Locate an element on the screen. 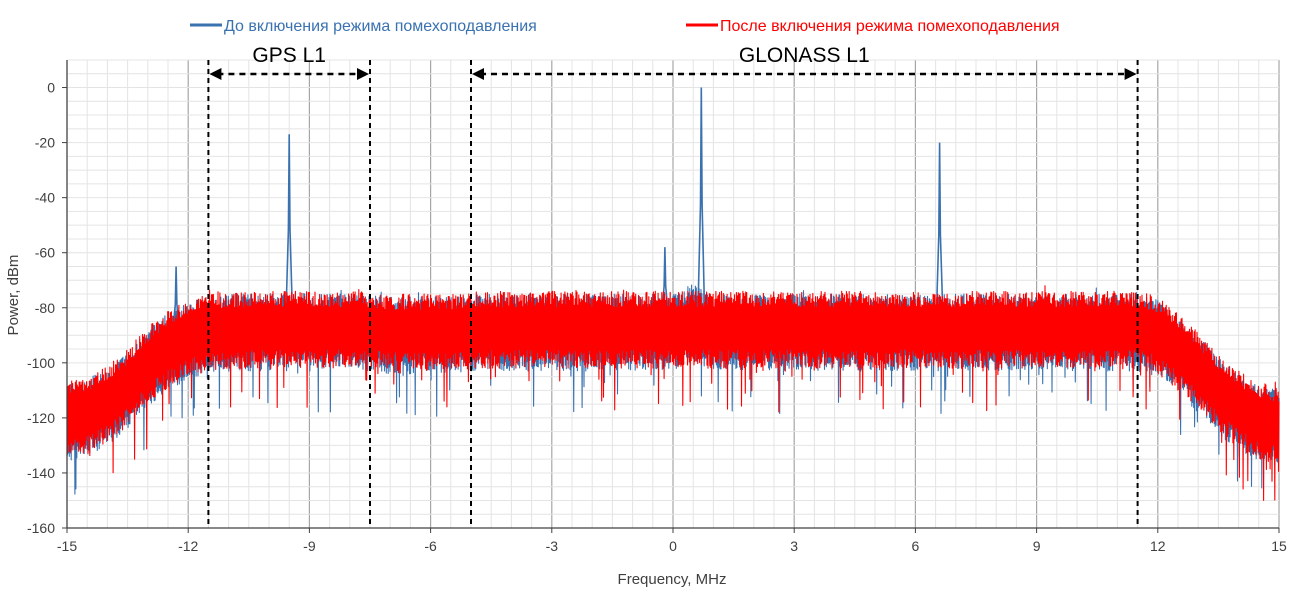 The image size is (1304, 597). x-tick-label: 9 is located at coordinates (1037, 546).